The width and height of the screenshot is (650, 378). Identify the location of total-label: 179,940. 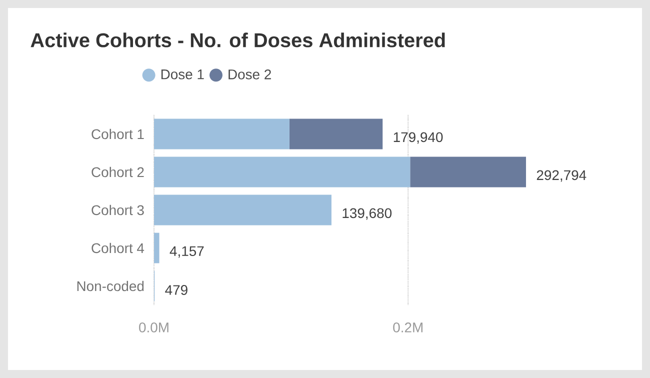
(418, 138).